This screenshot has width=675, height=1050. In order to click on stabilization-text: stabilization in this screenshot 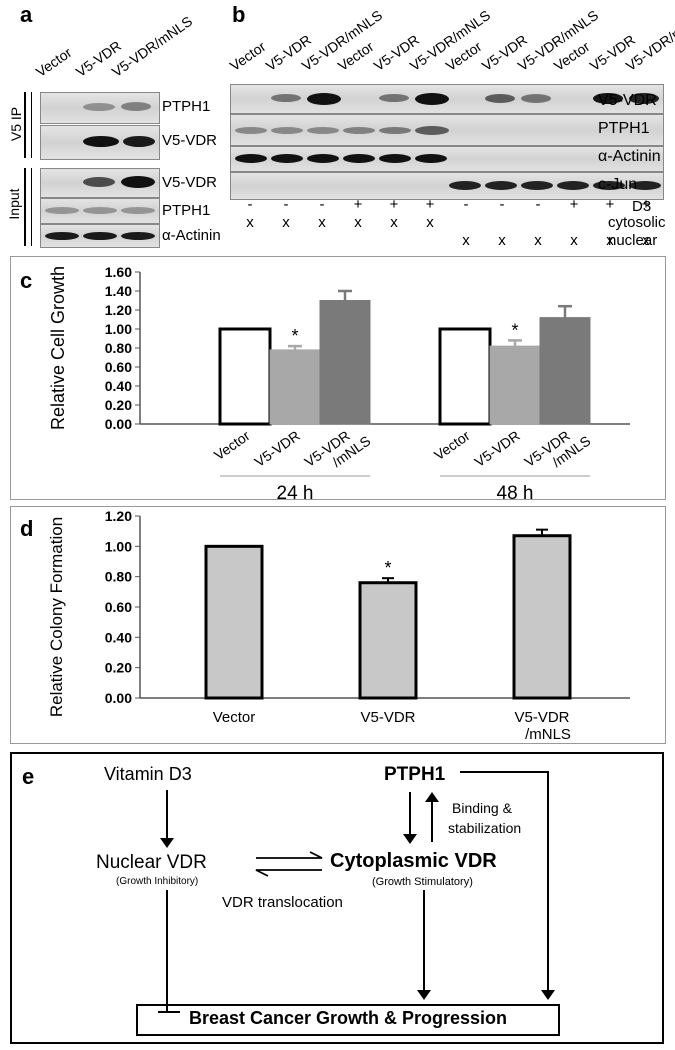, I will do `click(485, 828)`.